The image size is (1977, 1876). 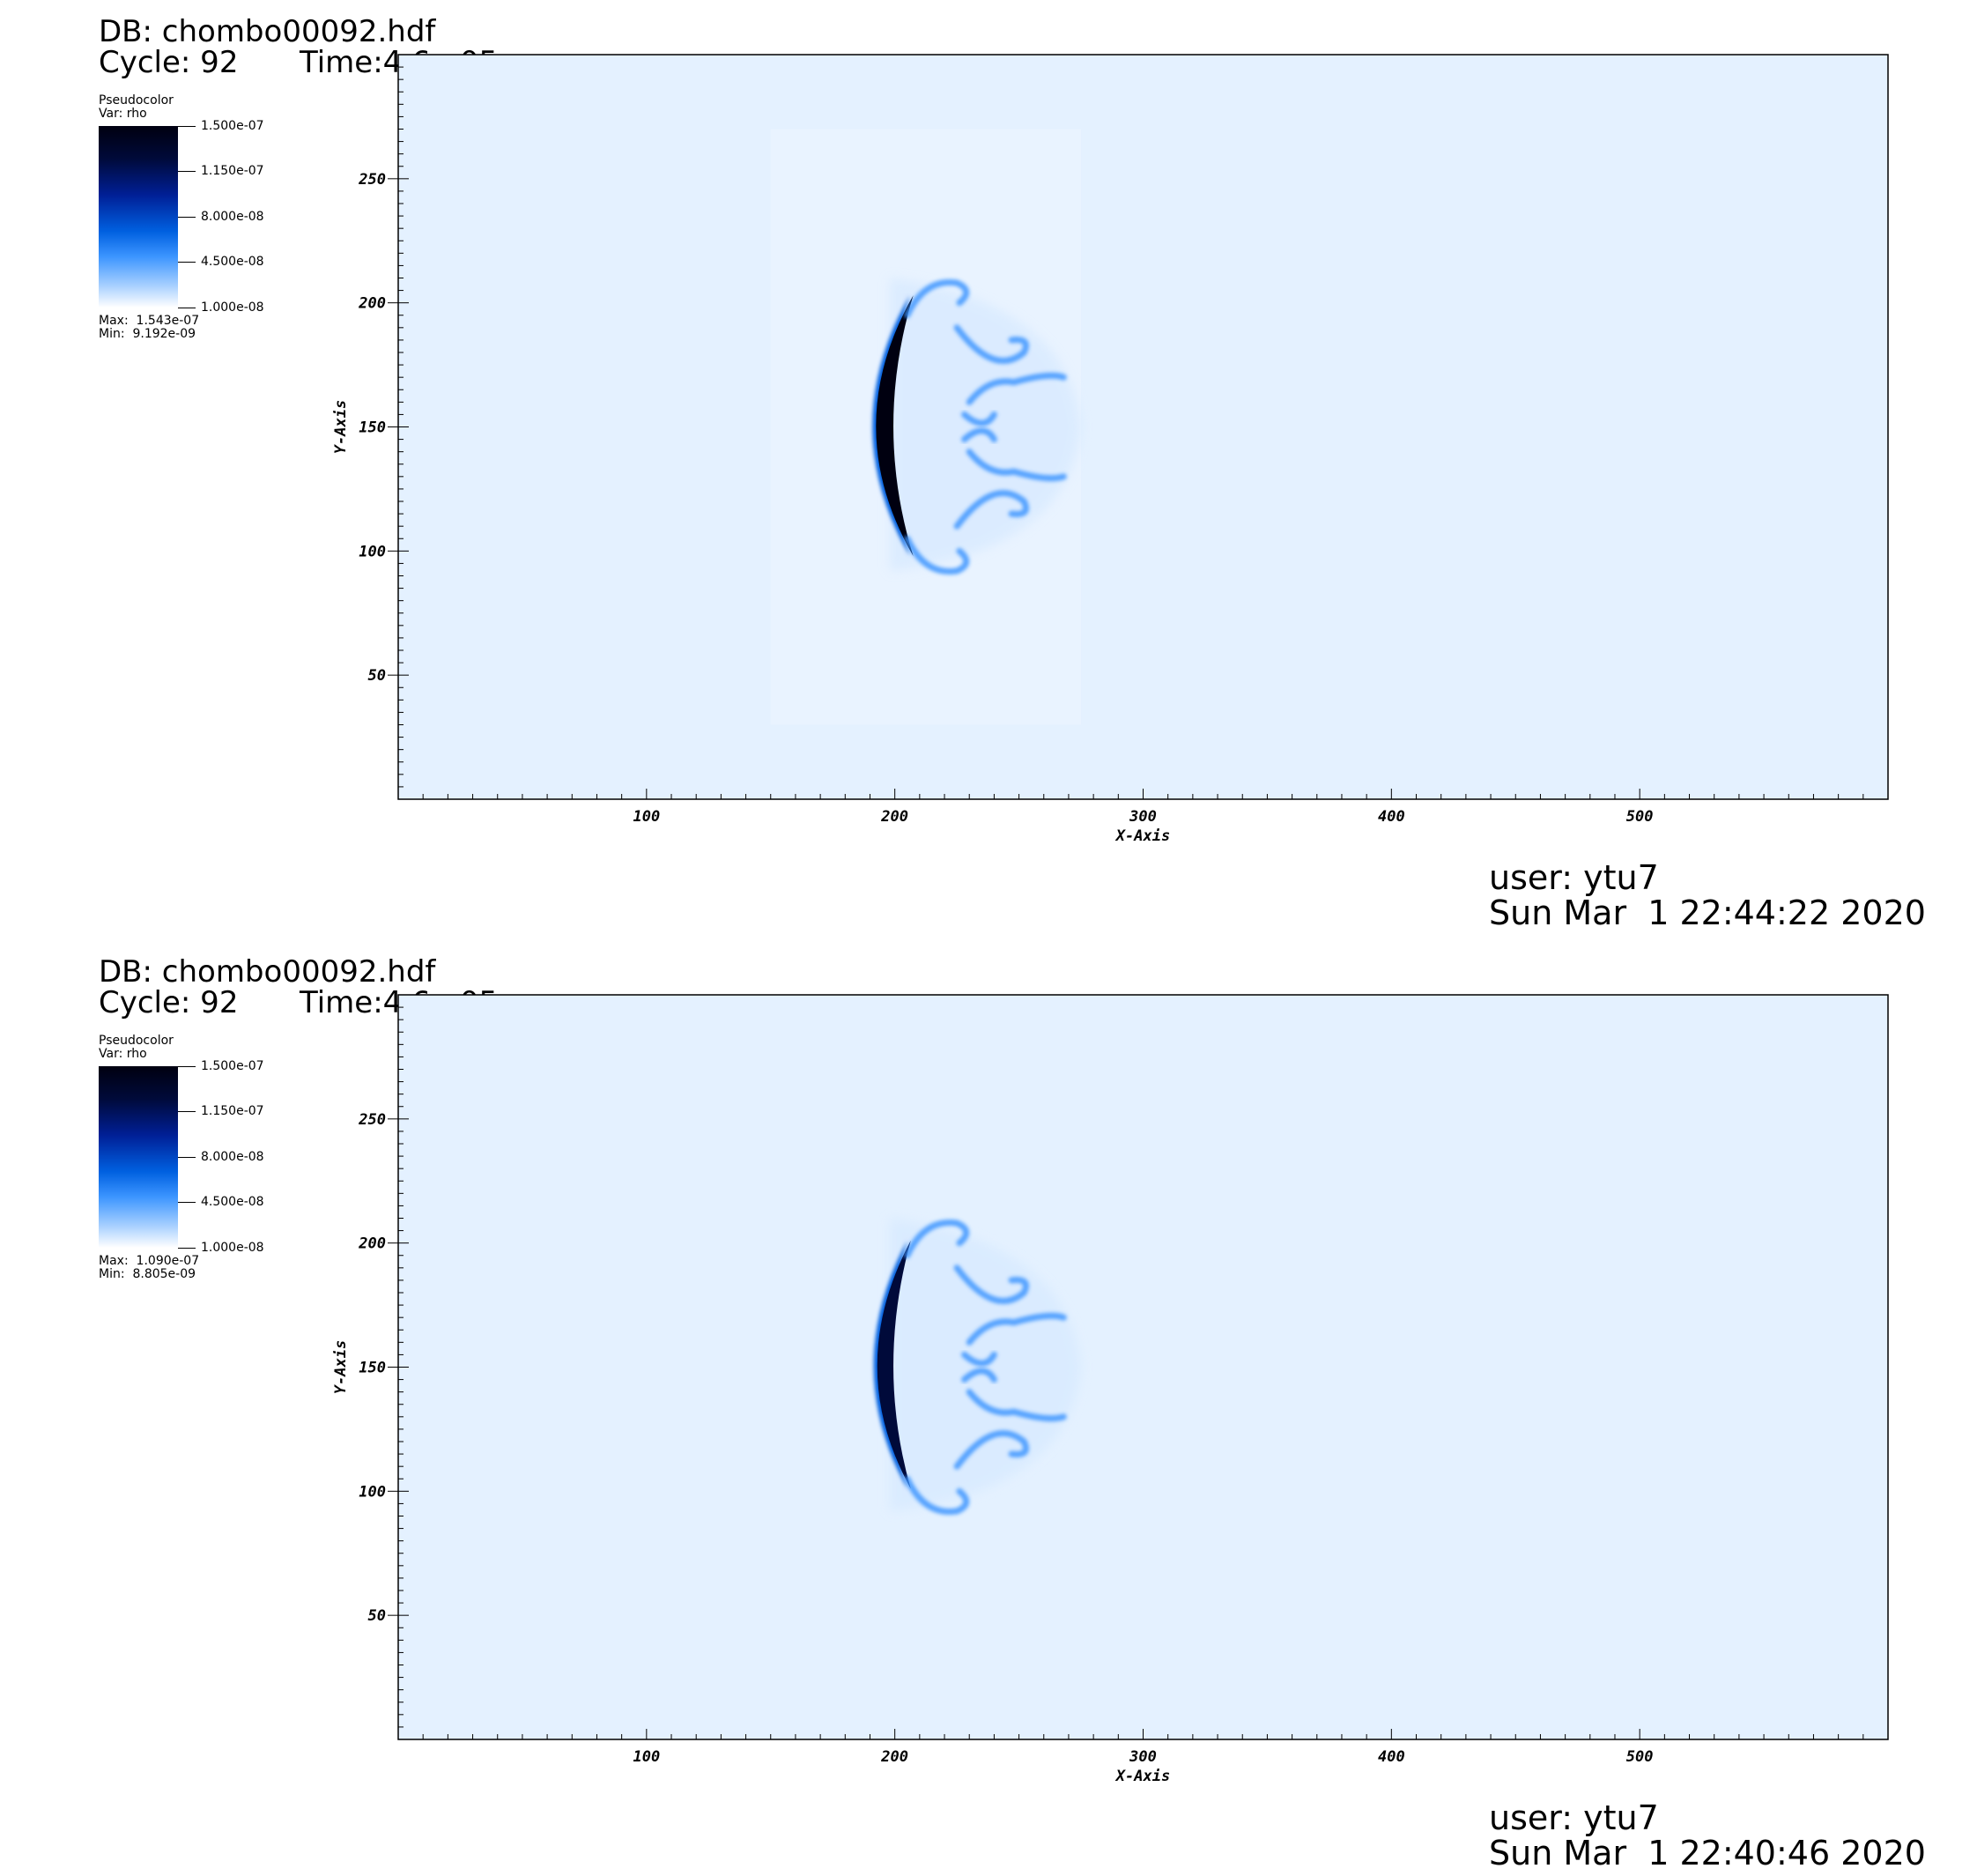 What do you see at coordinates (147, 334) in the screenshot?
I see `min-value: Min: 9.192e-09` at bounding box center [147, 334].